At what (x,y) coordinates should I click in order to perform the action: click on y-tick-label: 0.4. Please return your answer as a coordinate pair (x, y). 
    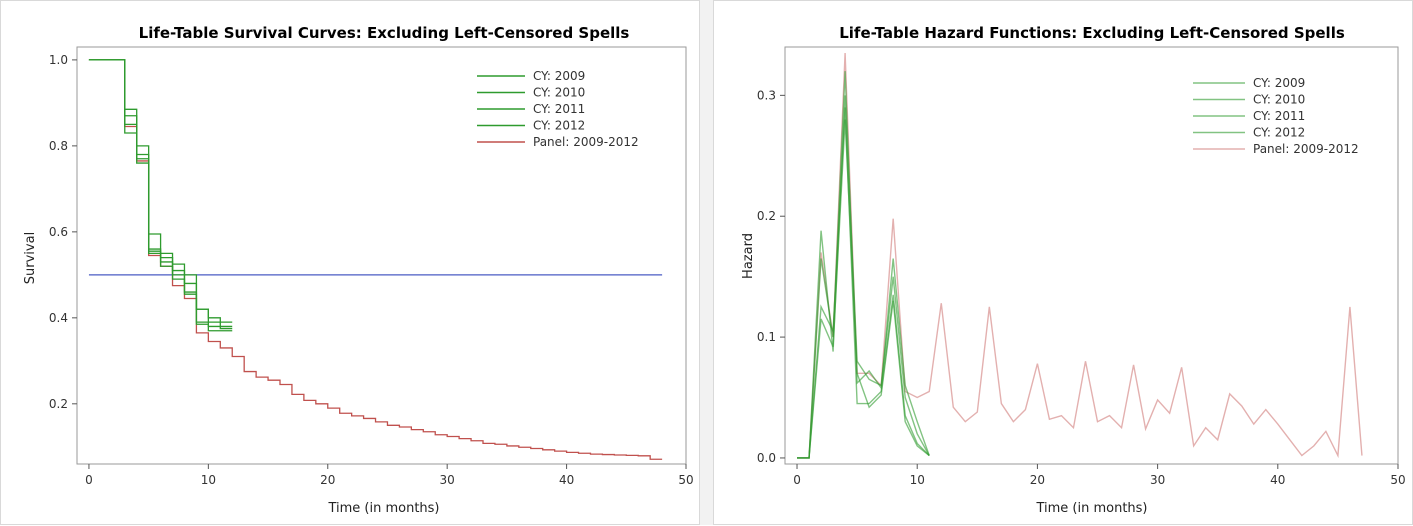
    Looking at the image, I should click on (58, 318).